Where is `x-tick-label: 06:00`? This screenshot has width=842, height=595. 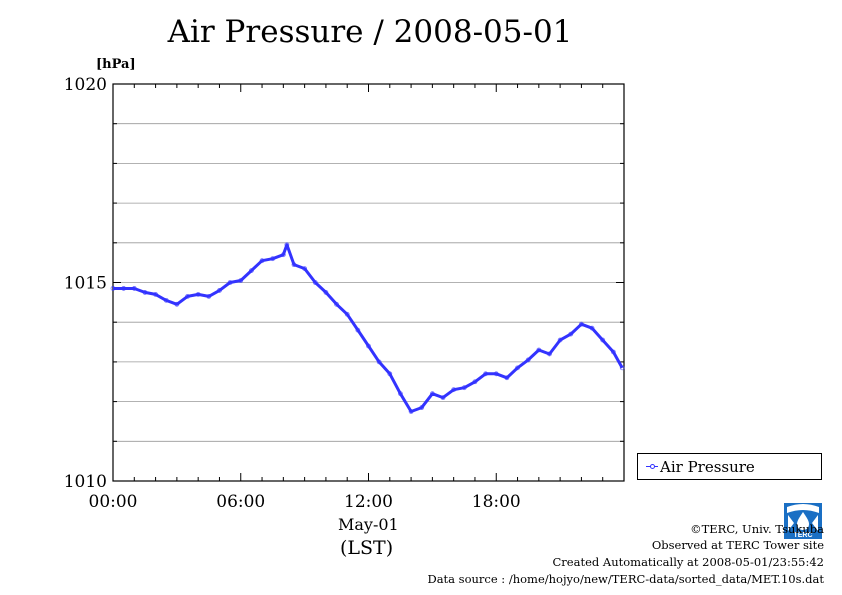
x-tick-label: 06:00 is located at coordinates (240, 502).